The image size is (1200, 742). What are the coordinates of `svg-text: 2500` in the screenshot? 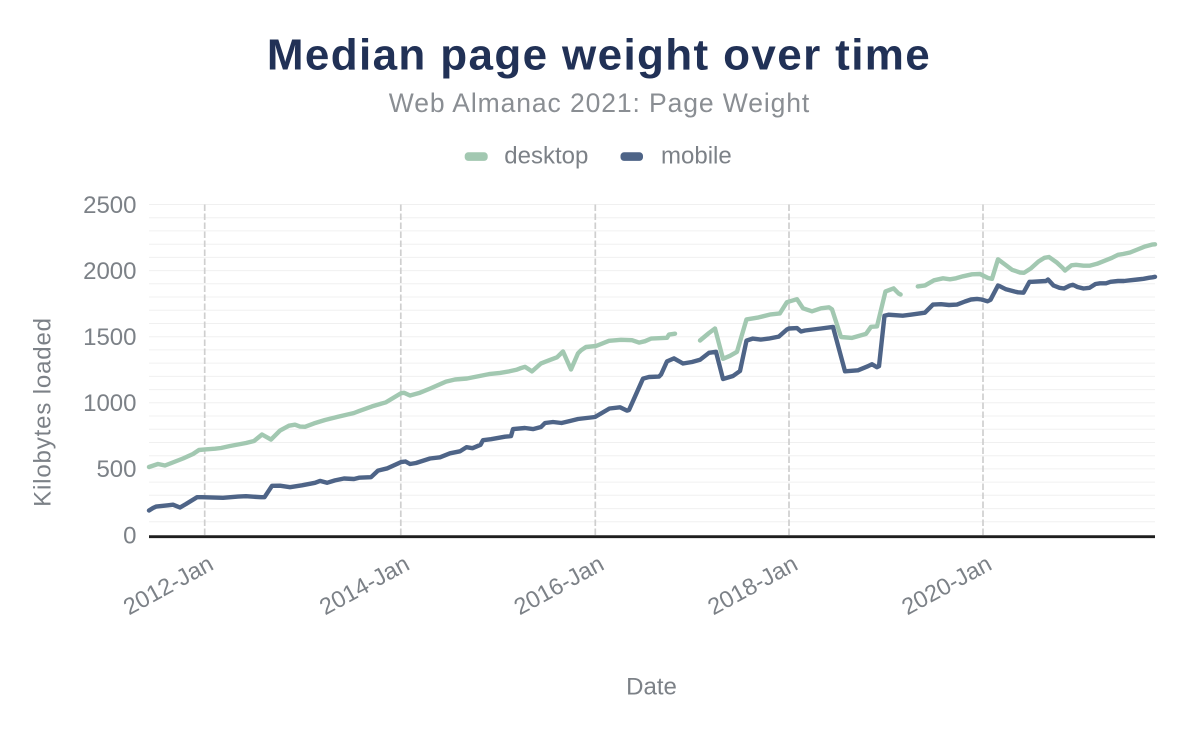 It's located at (109, 205).